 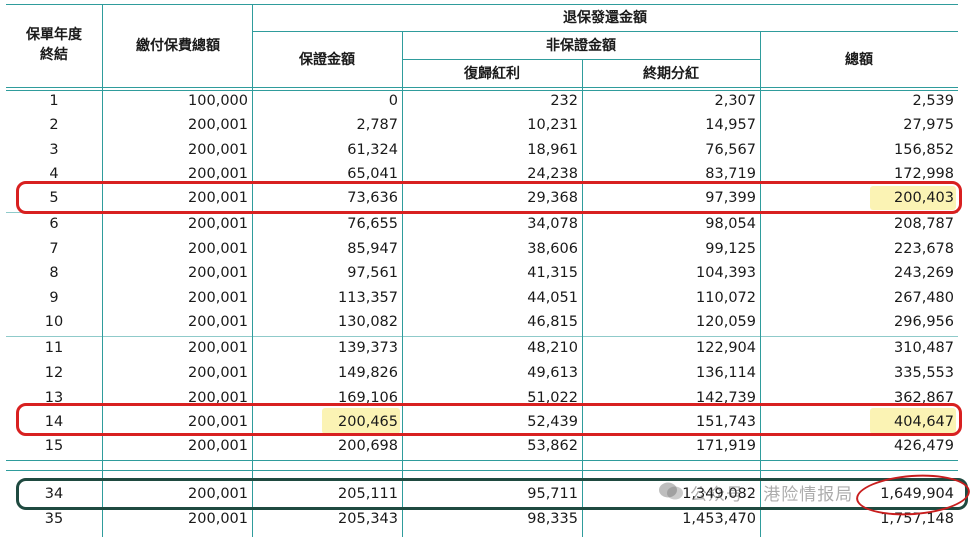 I want to click on cell-terminal: 171,919, so click(x=726, y=446).